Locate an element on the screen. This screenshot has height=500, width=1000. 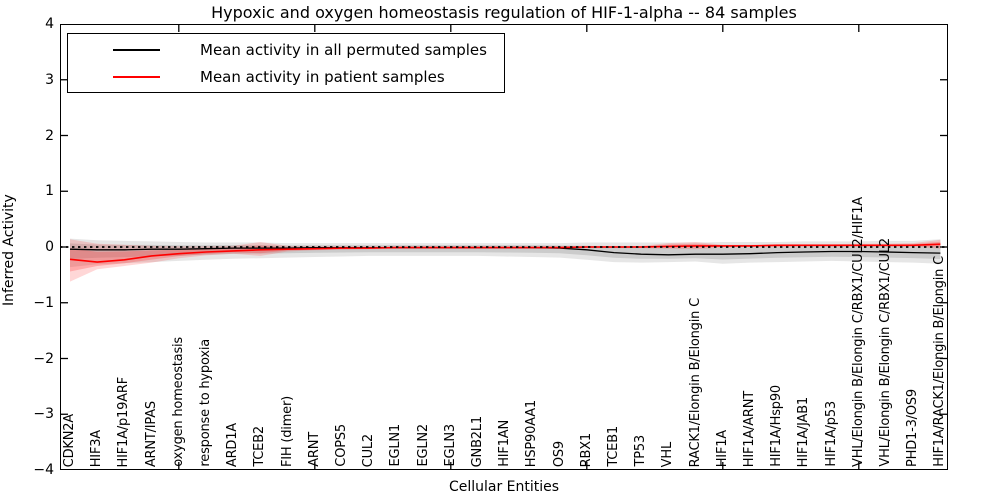
x-category-label: GNB2L1 is located at coordinates (477, 441).